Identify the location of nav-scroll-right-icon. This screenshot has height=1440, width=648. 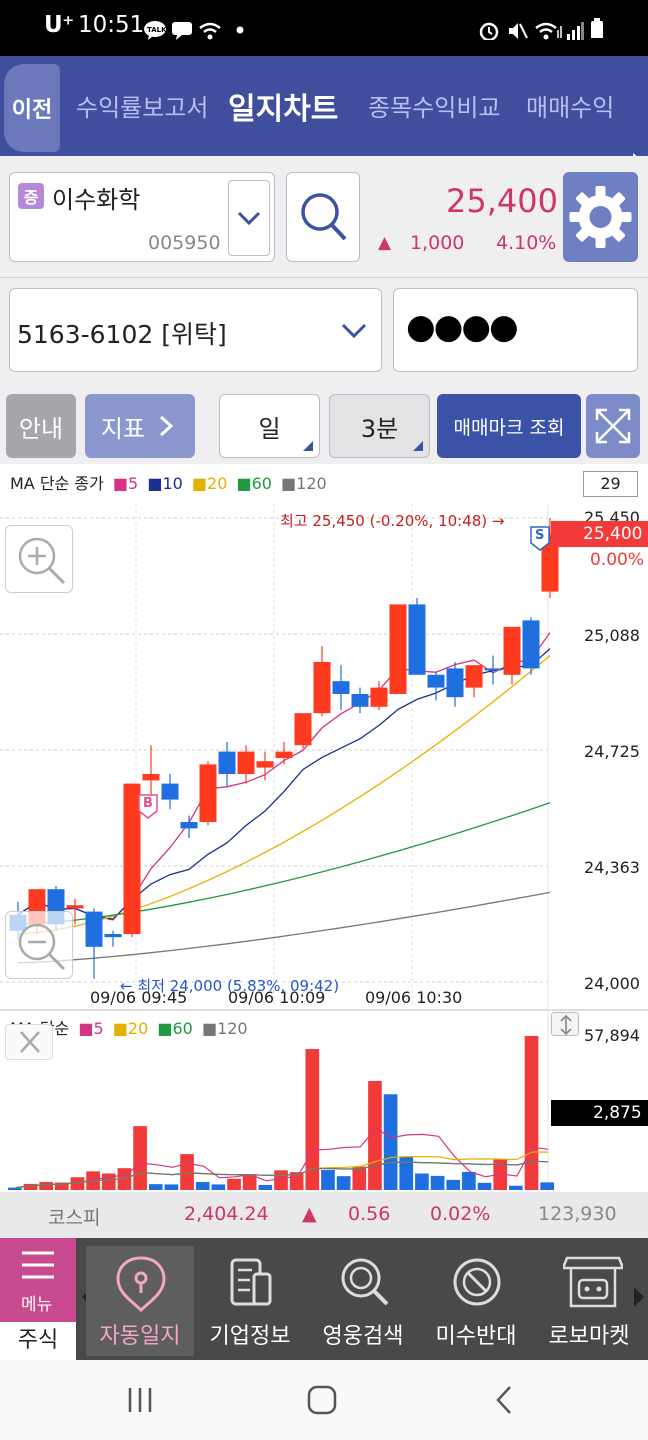
(639, 1297).